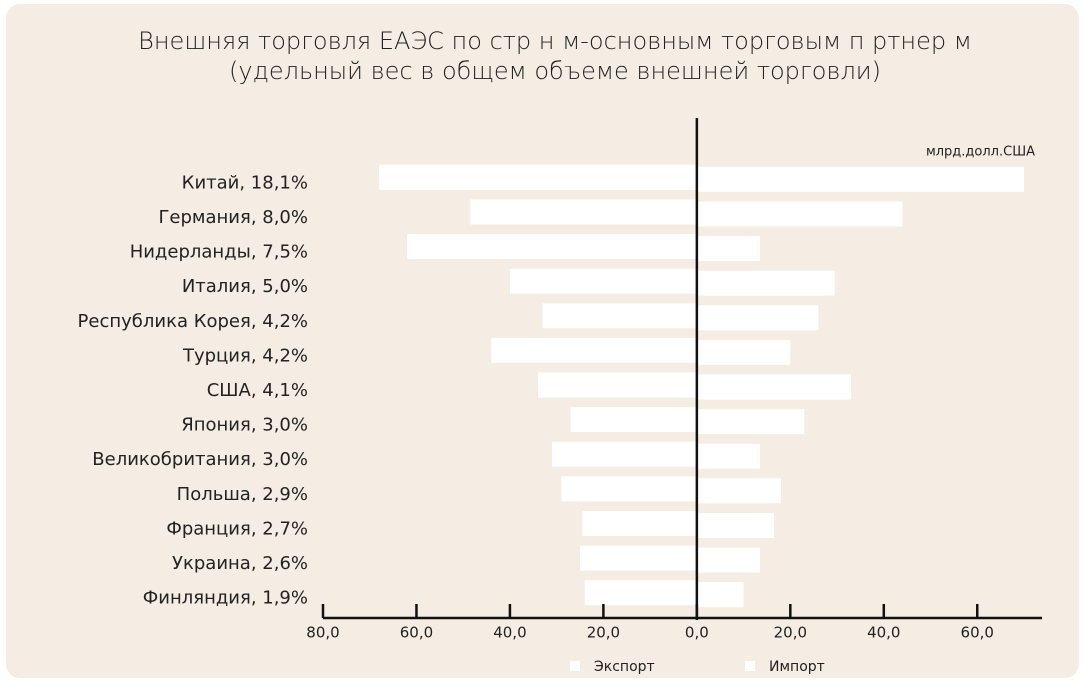  What do you see at coordinates (697, 633) in the screenshot?
I see `x-tick-label: 0,0` at bounding box center [697, 633].